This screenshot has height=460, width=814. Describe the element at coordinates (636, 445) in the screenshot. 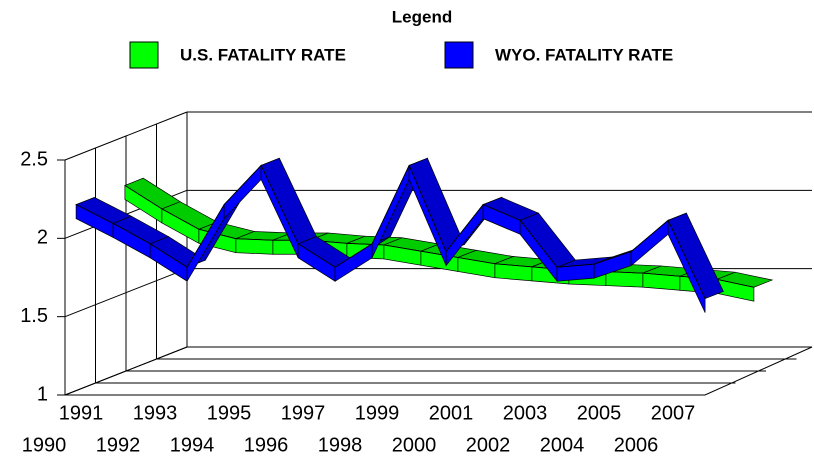

I see `x-tick-label: 2006` at that location.